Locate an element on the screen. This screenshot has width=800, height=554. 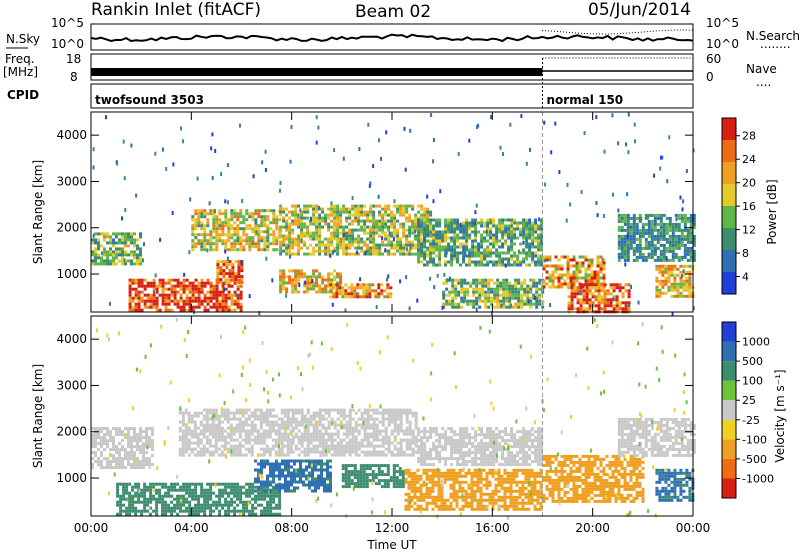
colorbar-tick-label: 16 is located at coordinates (749, 206).